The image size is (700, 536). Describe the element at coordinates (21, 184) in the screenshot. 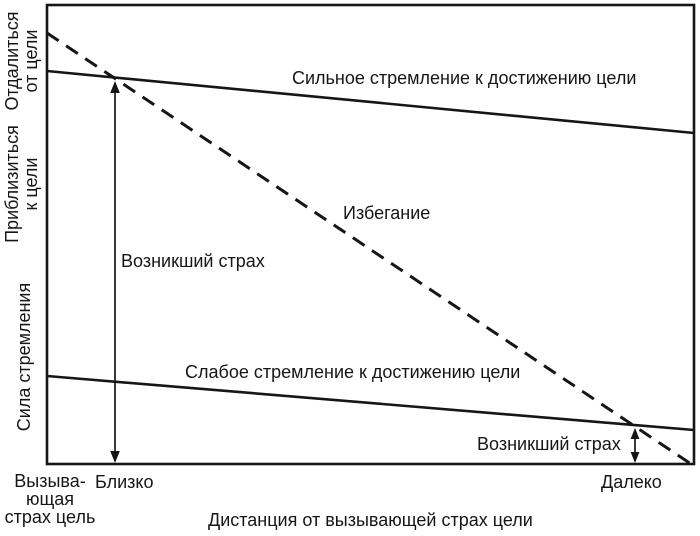

I see `y-axis-label-approach: Приблизиться к цели` at that location.